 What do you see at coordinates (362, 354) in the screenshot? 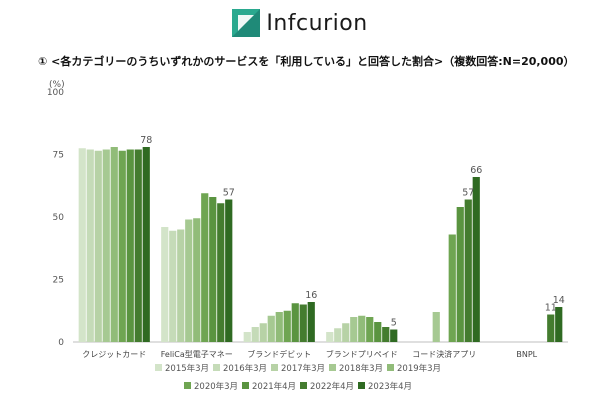
I see `x-tick-label: ブランドプリペイド` at bounding box center [362, 354].